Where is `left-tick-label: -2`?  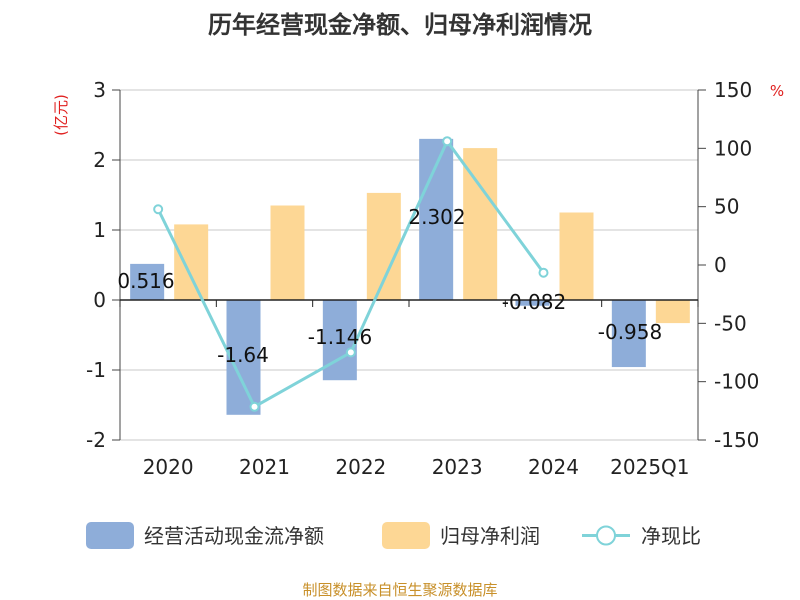 left-tick-label: -2 is located at coordinates (96, 440).